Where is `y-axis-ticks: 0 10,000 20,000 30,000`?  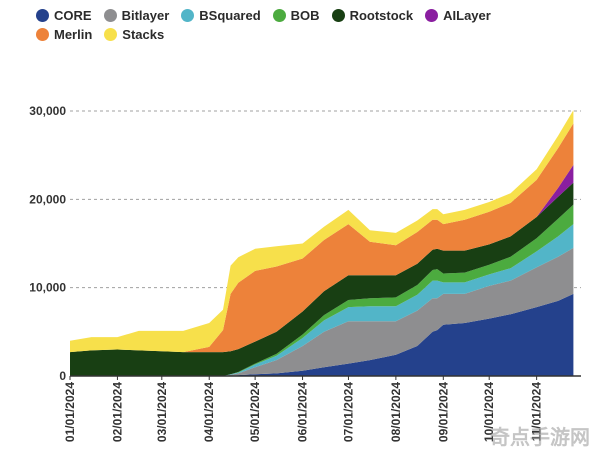
y-axis-ticks: 0 10,000 20,000 30,000 is located at coordinates (47, 243).